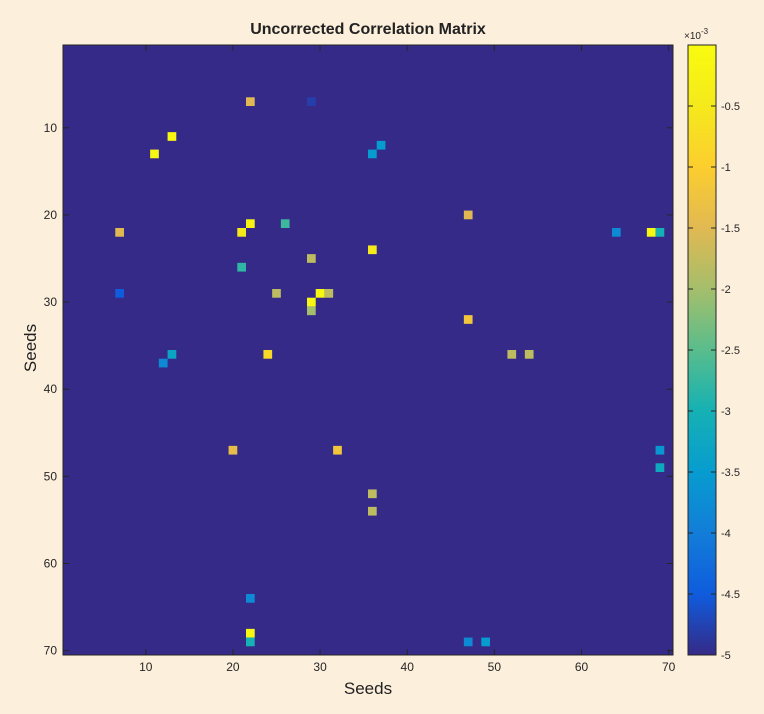 This screenshot has height=714, width=764. I want to click on y-tick-label: 20, so click(51, 215).